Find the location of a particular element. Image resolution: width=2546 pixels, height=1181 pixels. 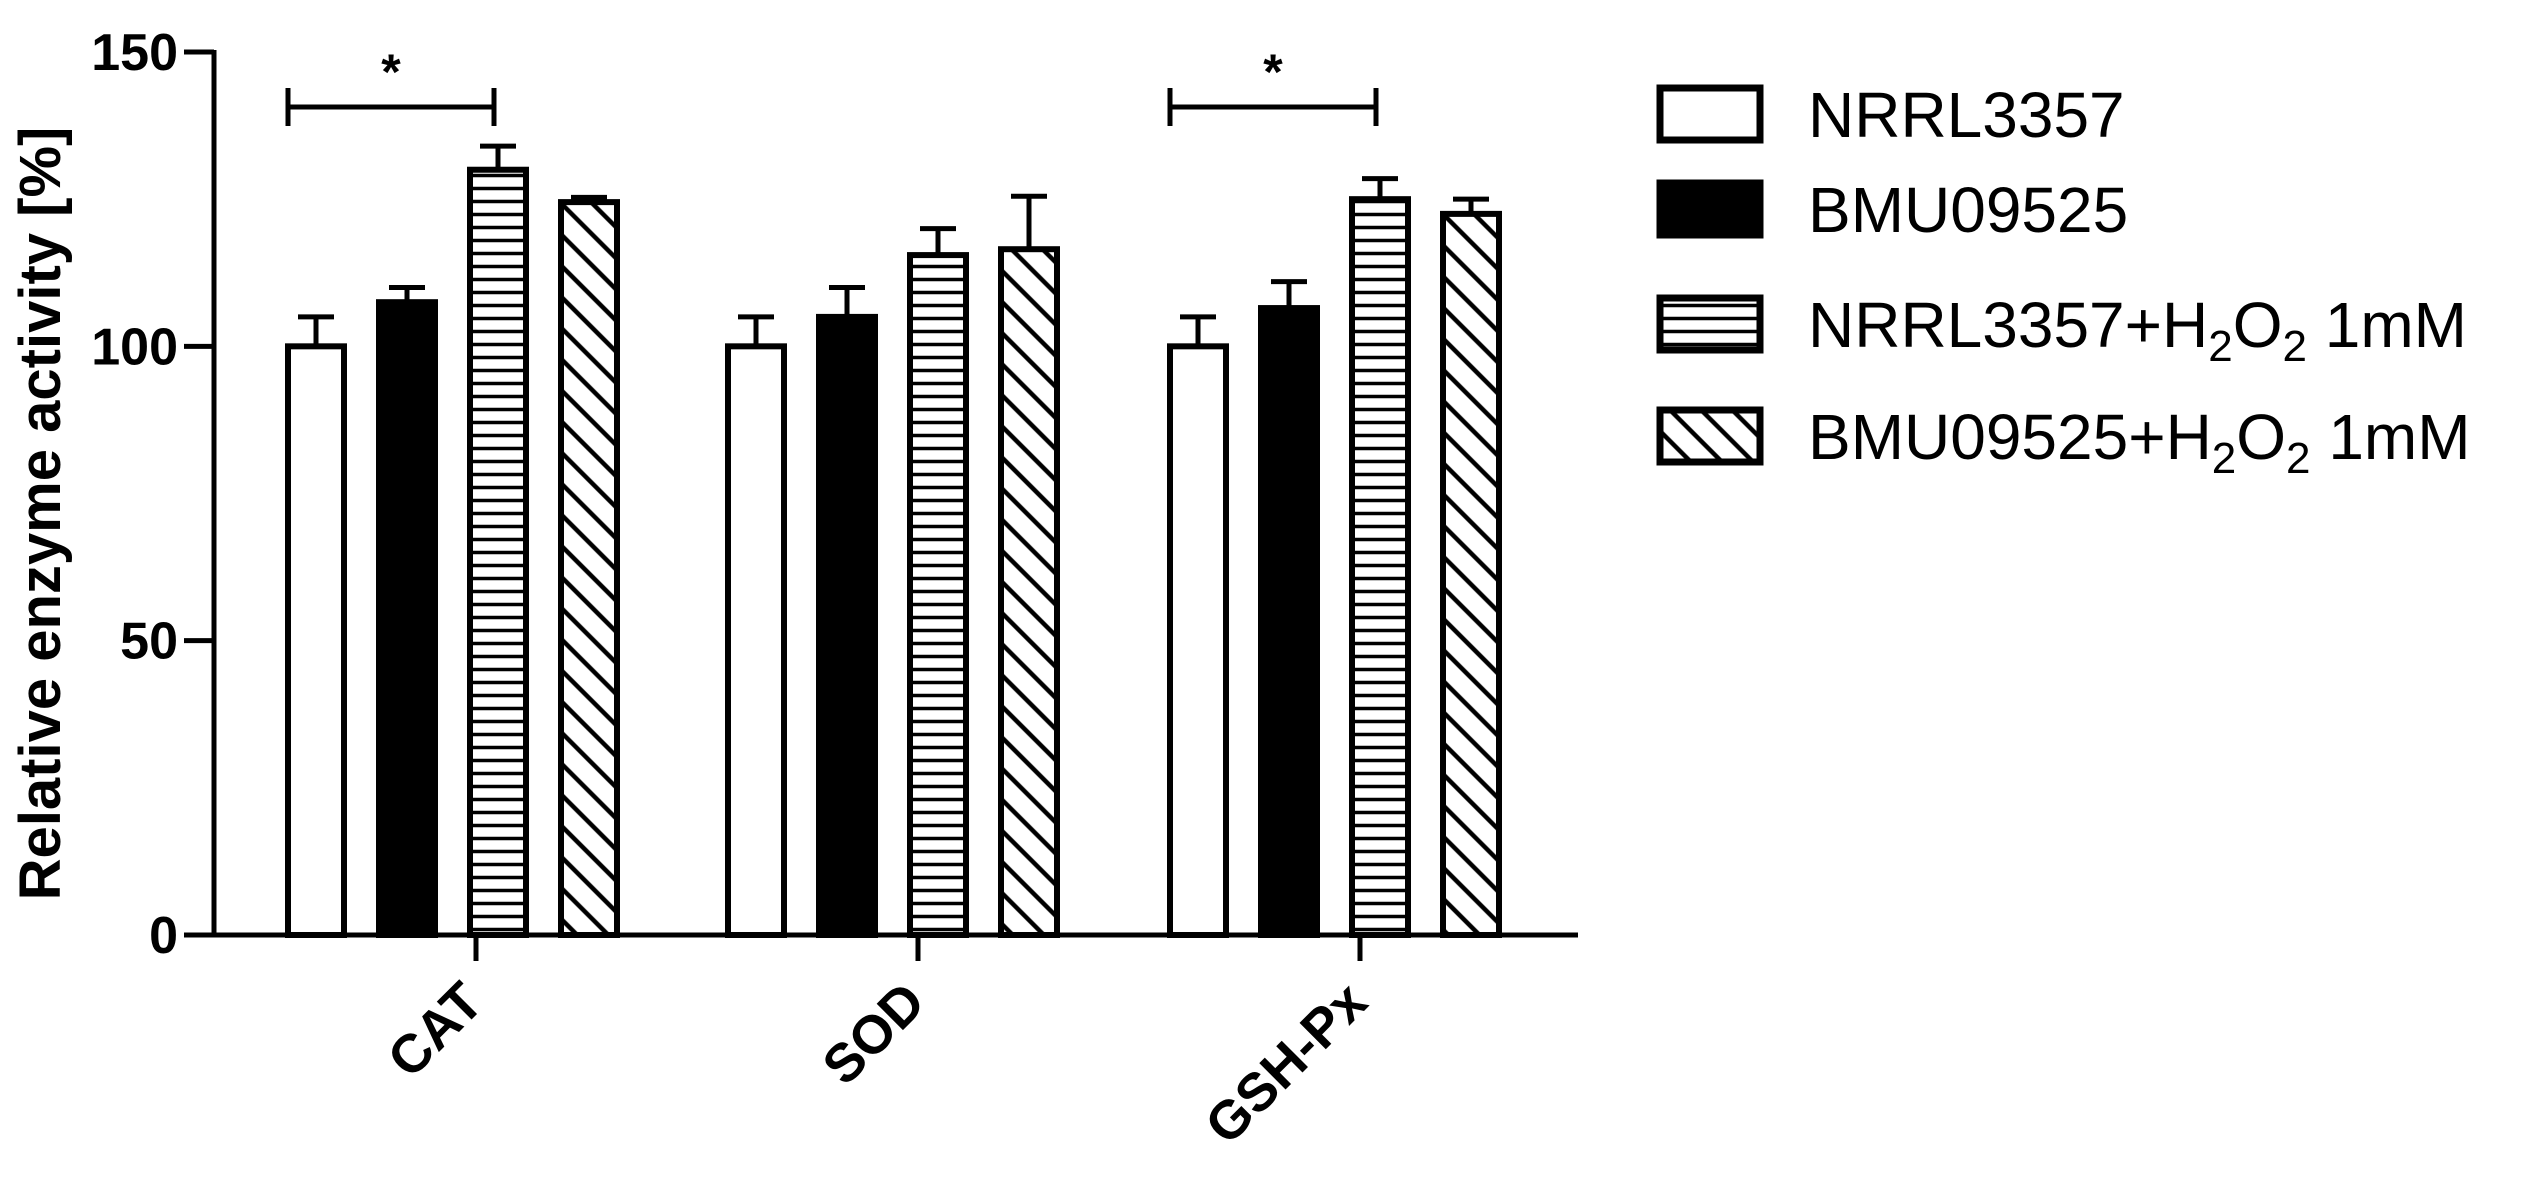

x-tick-label: GSH-Px is located at coordinates (1286, 1063).